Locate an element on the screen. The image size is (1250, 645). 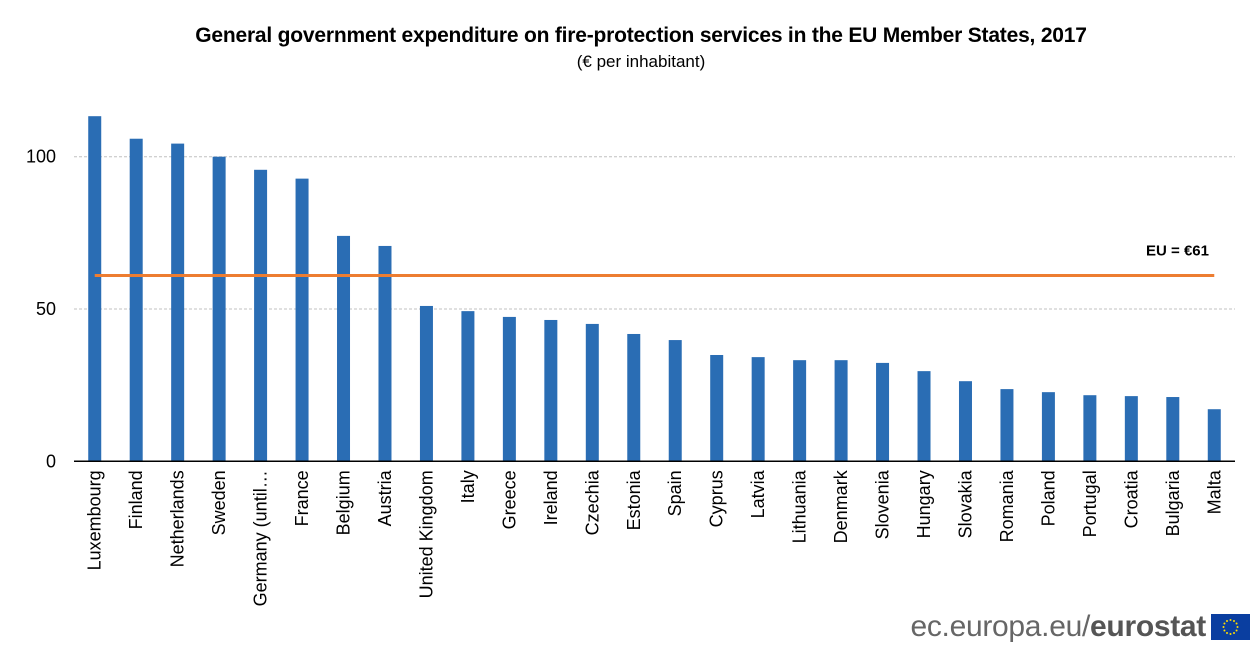
y-tick-label: 50 is located at coordinates (46, 309).